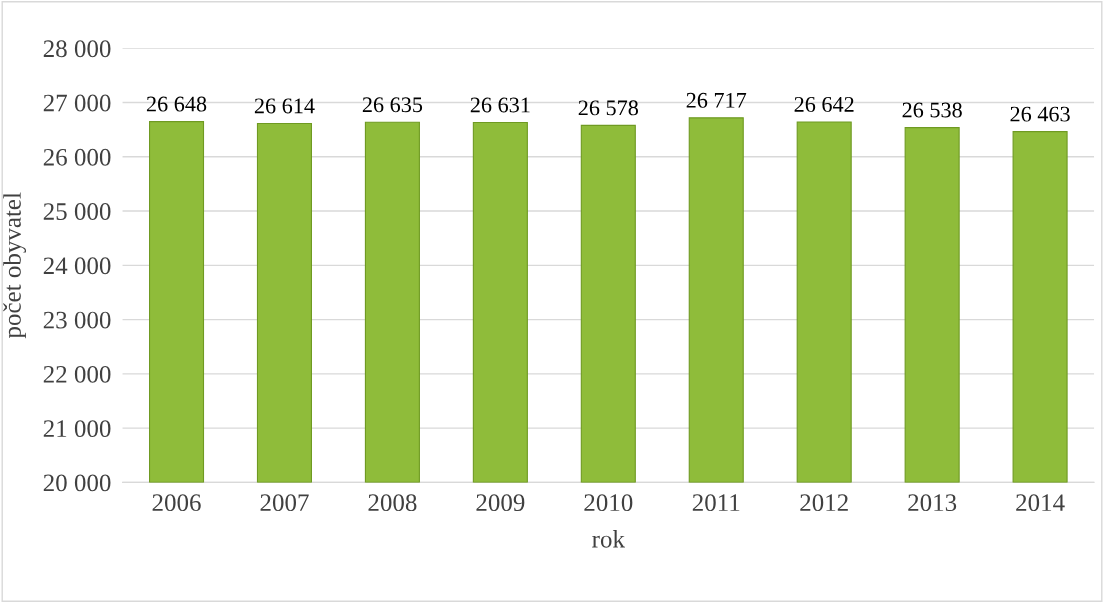 This screenshot has width=1104, height=603. What do you see at coordinates (77, 266) in the screenshot?
I see `y-tick-label: 24 000` at bounding box center [77, 266].